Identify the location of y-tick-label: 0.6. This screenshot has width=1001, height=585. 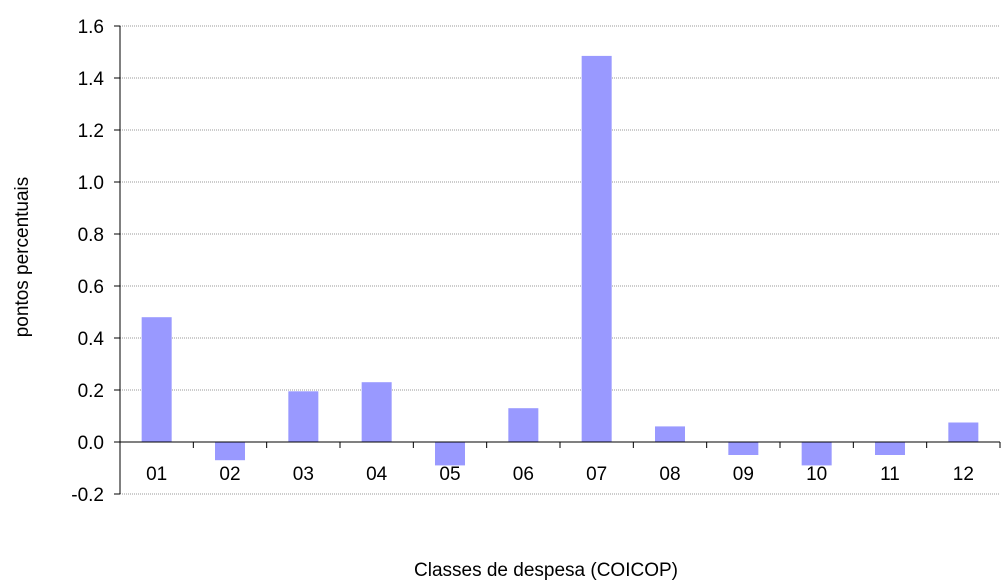
(91, 287).